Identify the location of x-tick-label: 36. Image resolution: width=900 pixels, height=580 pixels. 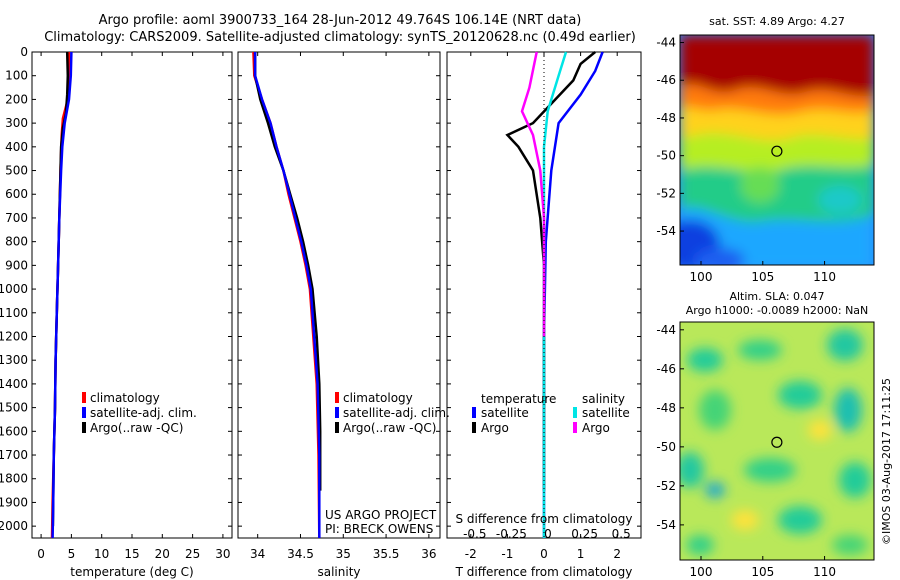
(428, 554).